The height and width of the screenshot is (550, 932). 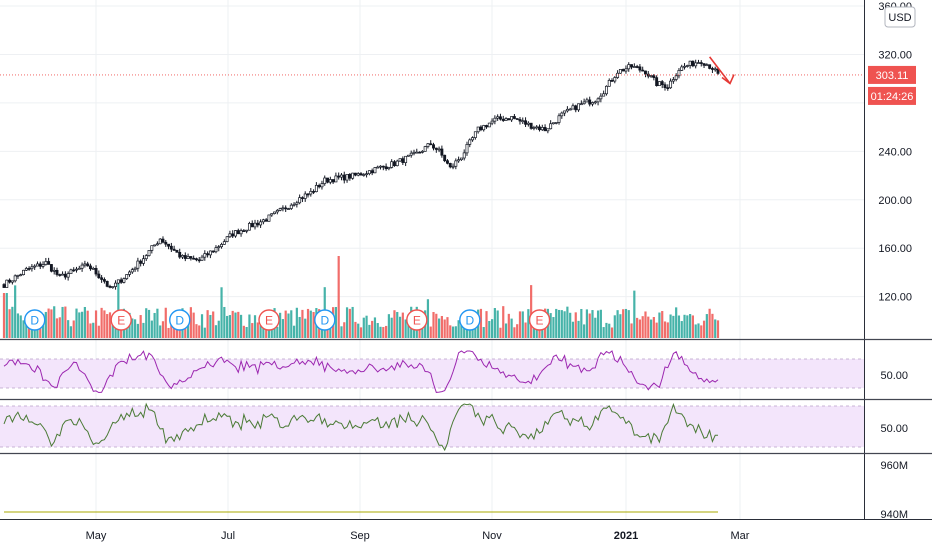 What do you see at coordinates (360, 536) in the screenshot?
I see `time-label: Sep` at bounding box center [360, 536].